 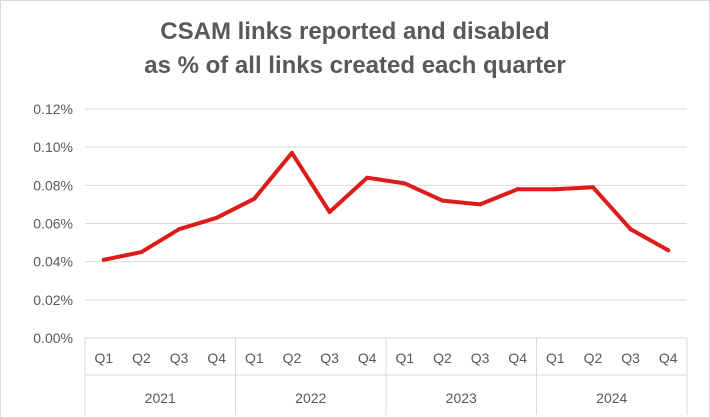 What do you see at coordinates (611, 398) in the screenshot?
I see `year-group-label: 2024` at bounding box center [611, 398].